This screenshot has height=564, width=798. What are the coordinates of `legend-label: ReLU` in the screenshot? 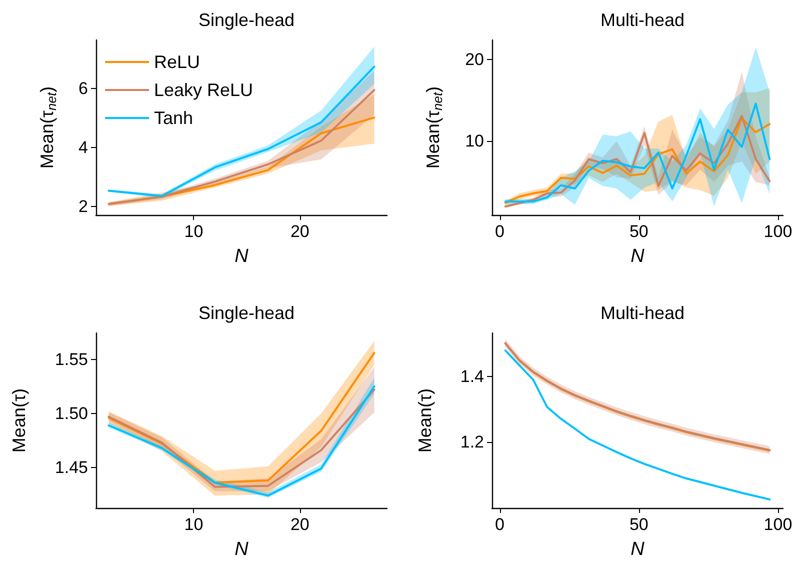 It's located at (177, 62).